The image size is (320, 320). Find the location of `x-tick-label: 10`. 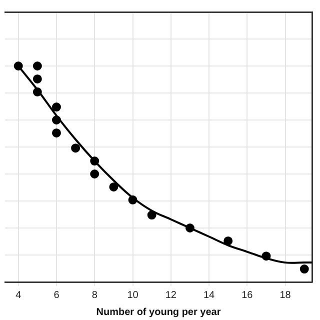

x-tick-label: 10 is located at coordinates (133, 295).